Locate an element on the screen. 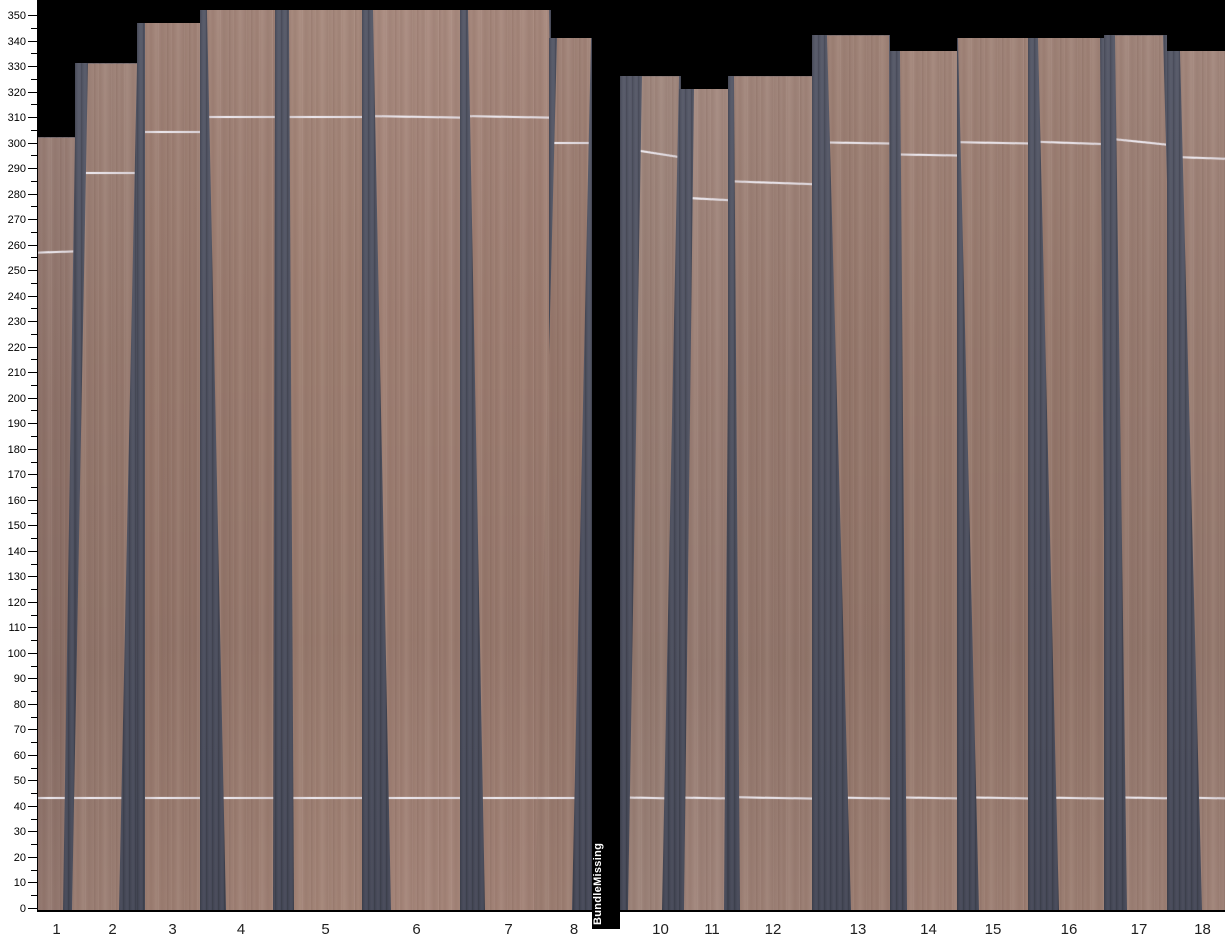  y-tick-label-90: 90 is located at coordinates (19, 679).